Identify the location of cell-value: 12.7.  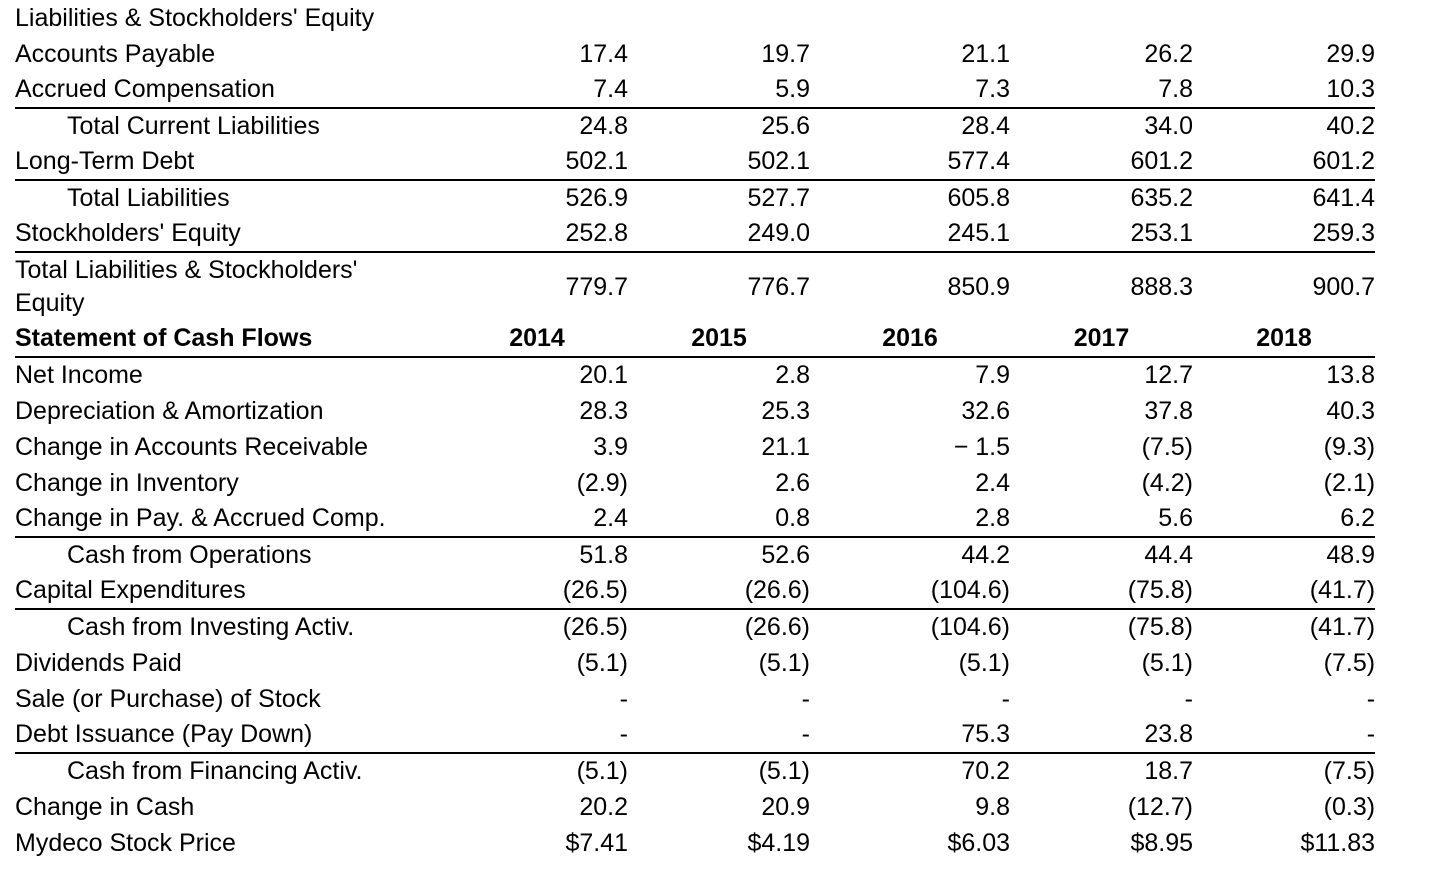
(1168, 375).